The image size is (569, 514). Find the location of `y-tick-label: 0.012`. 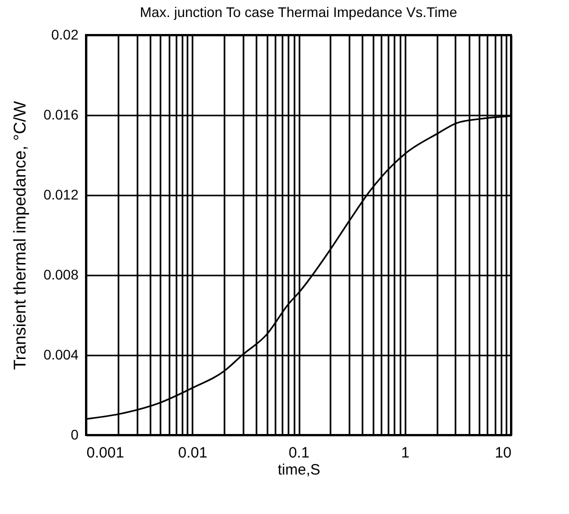

y-tick-label: 0.012 is located at coordinates (61, 194).